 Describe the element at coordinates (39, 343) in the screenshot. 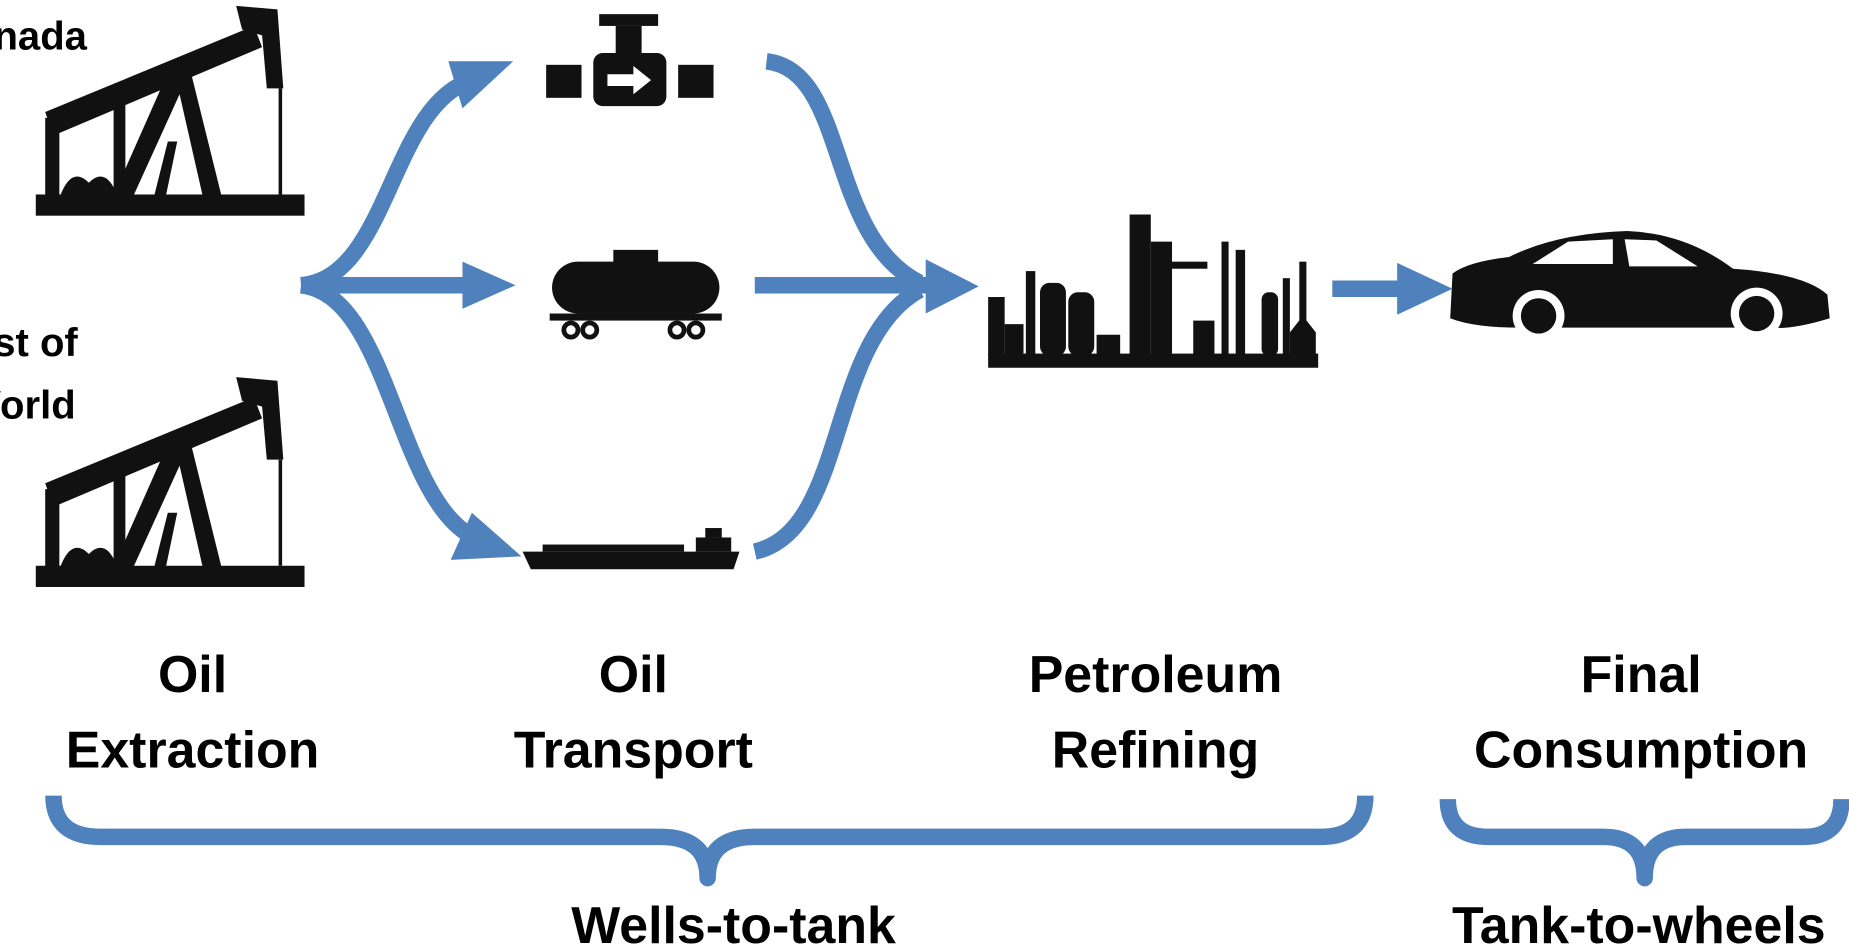

I see `source-label: Rest of` at that location.